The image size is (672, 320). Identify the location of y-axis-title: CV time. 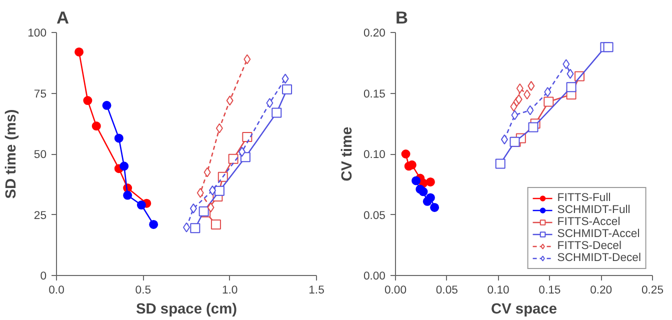
(347, 154).